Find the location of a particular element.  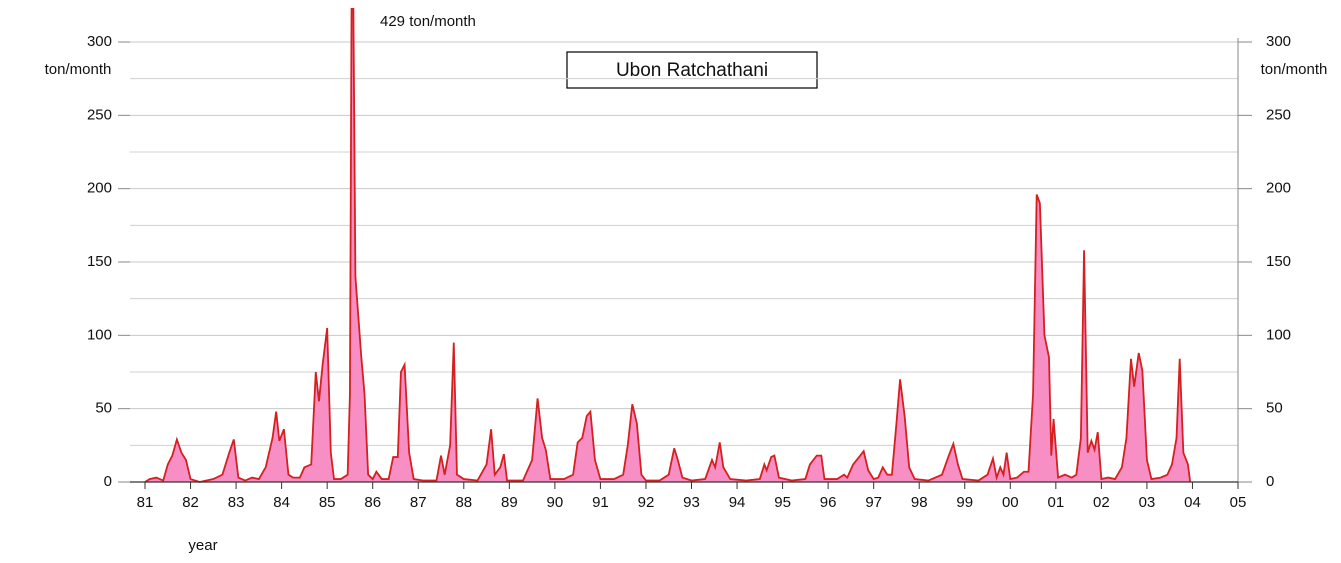

y2-tick-label: 0 is located at coordinates (1270, 481).